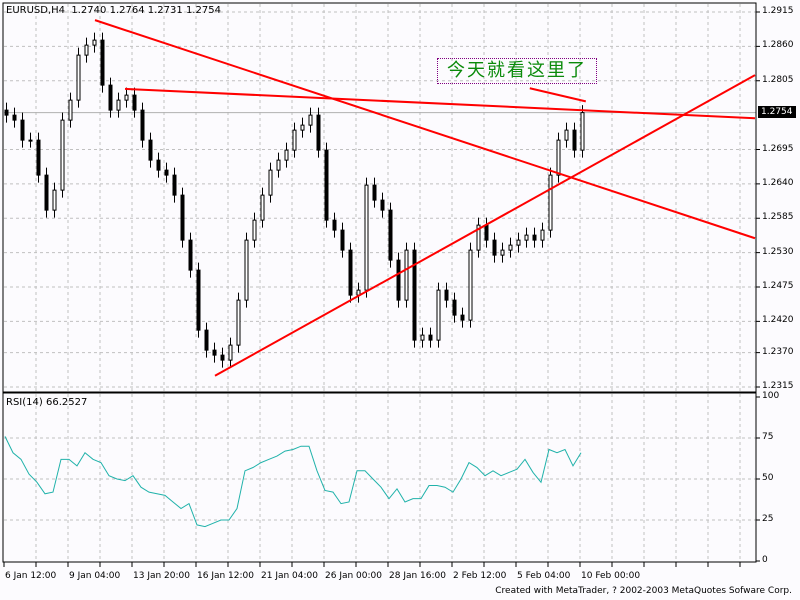 The width and height of the screenshot is (800, 600). I want to click on price-axis-label: 1.2420, so click(778, 320).